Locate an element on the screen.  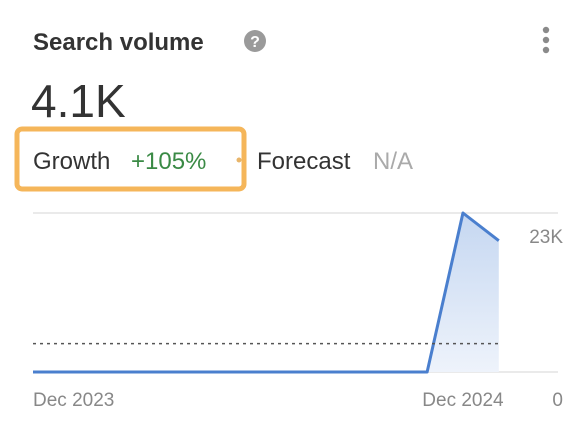
growth-label: Growth is located at coordinates (71, 161).